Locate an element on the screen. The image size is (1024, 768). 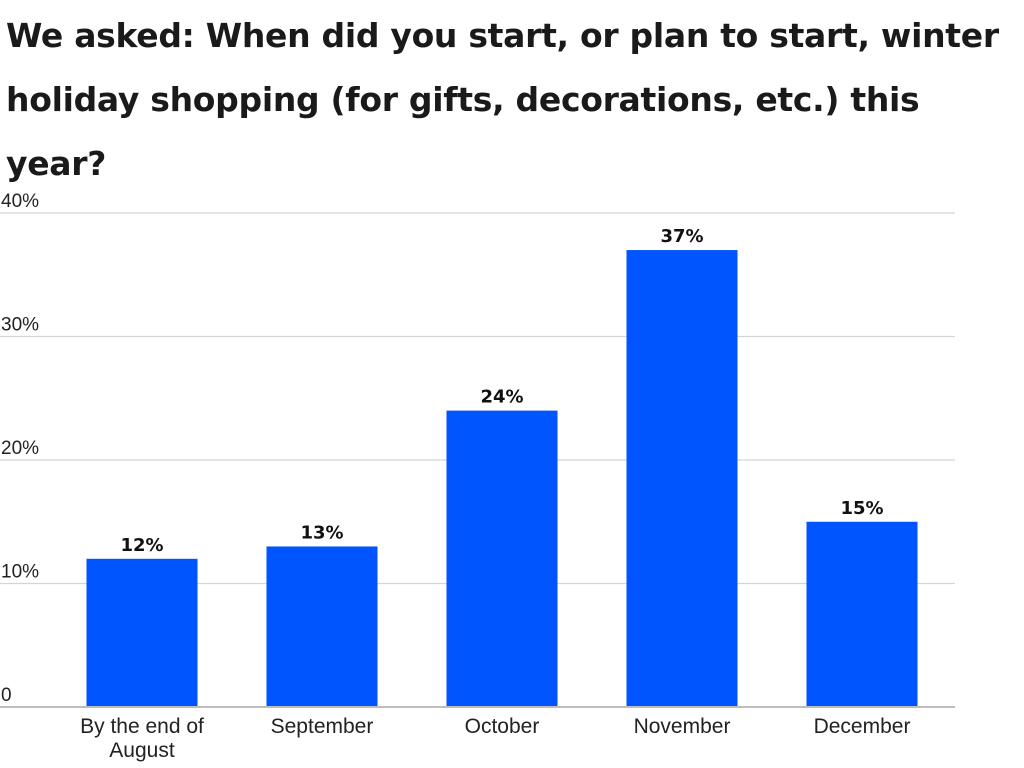
y-tick-label: 10% is located at coordinates (20, 572).